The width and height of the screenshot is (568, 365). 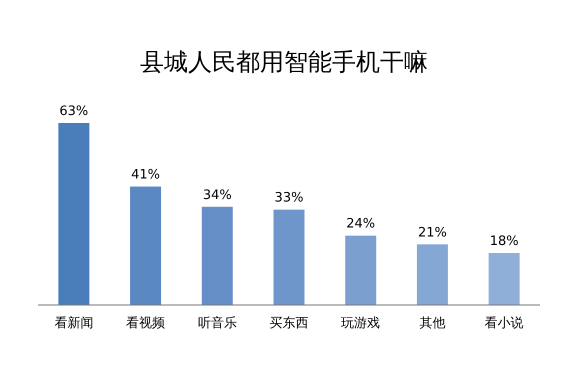 What do you see at coordinates (74, 323) in the screenshot?
I see `x-tick-label: 看新闻` at bounding box center [74, 323].